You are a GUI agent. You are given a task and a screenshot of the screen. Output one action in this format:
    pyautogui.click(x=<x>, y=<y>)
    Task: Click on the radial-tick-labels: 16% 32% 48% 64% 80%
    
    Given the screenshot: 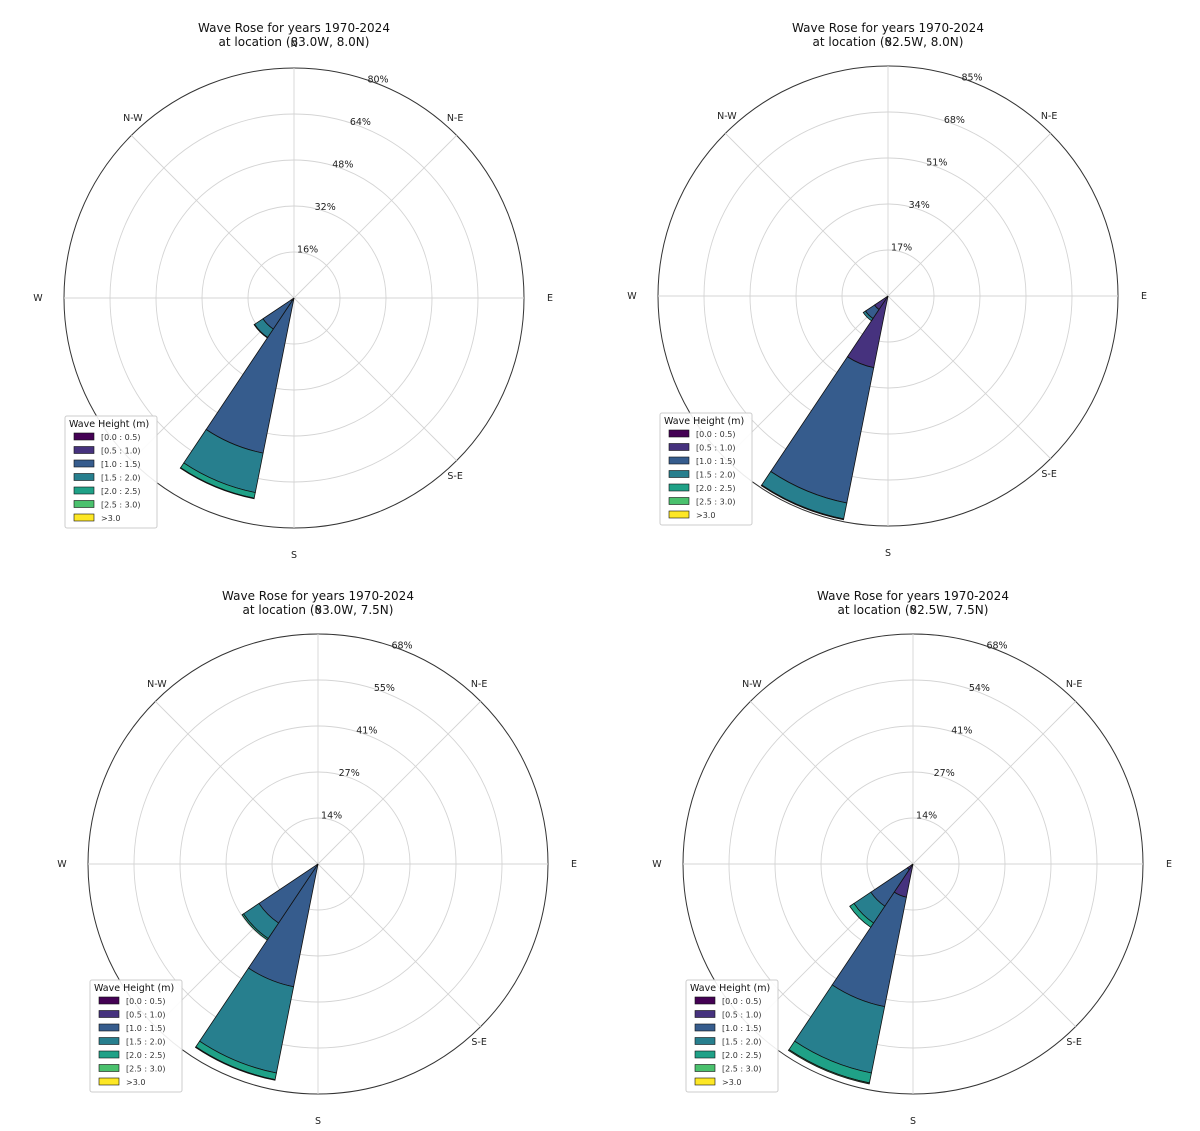 What is the action you would take?
    pyautogui.click(x=343, y=165)
    